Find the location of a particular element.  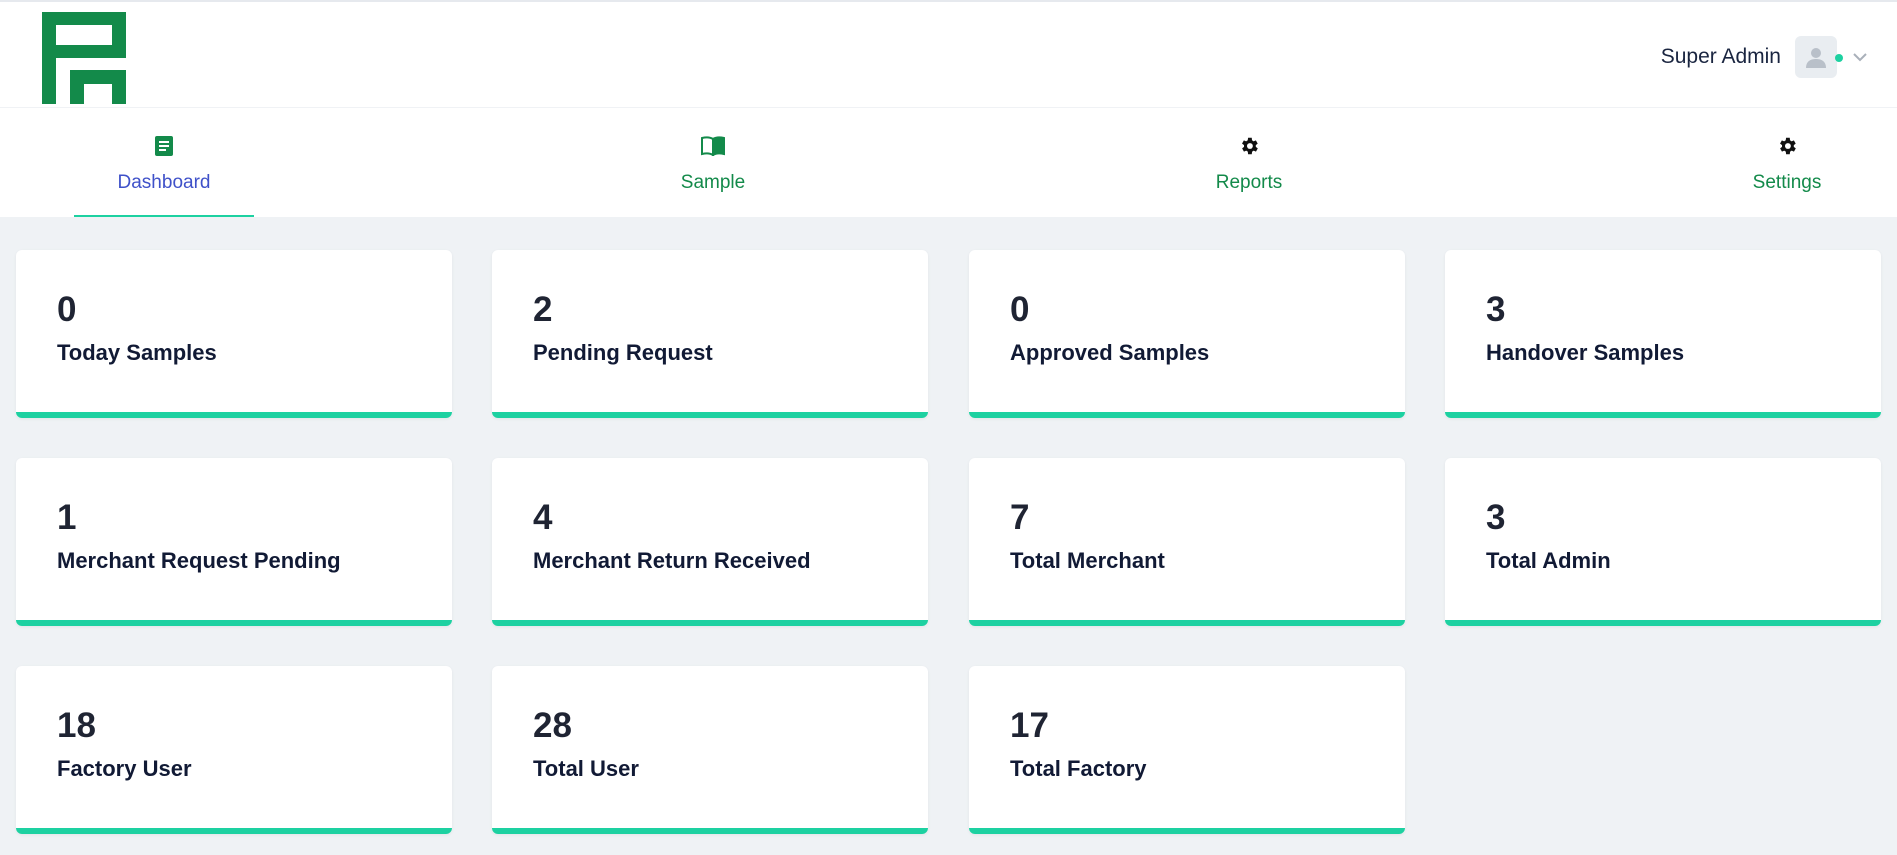

stat-card-total-merchant: 7 Total Merchant is located at coordinates (1187, 542).